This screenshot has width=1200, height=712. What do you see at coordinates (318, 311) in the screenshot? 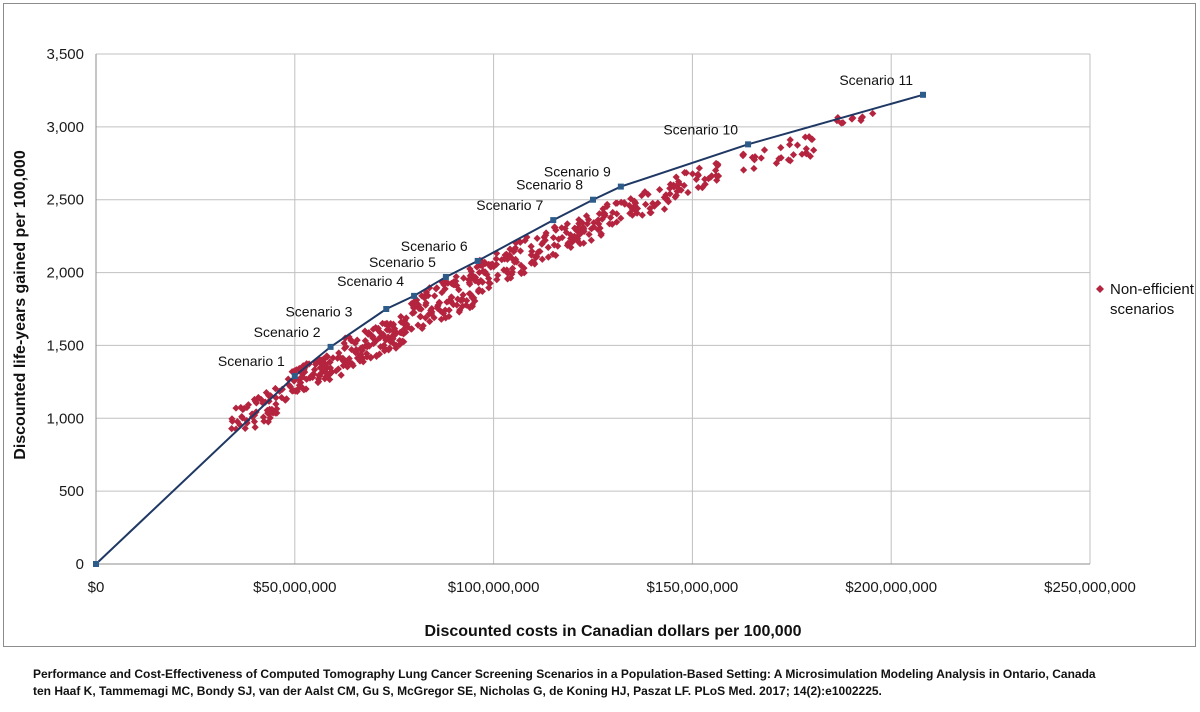
I see `scenario-label: Scenario 3` at bounding box center [318, 311].